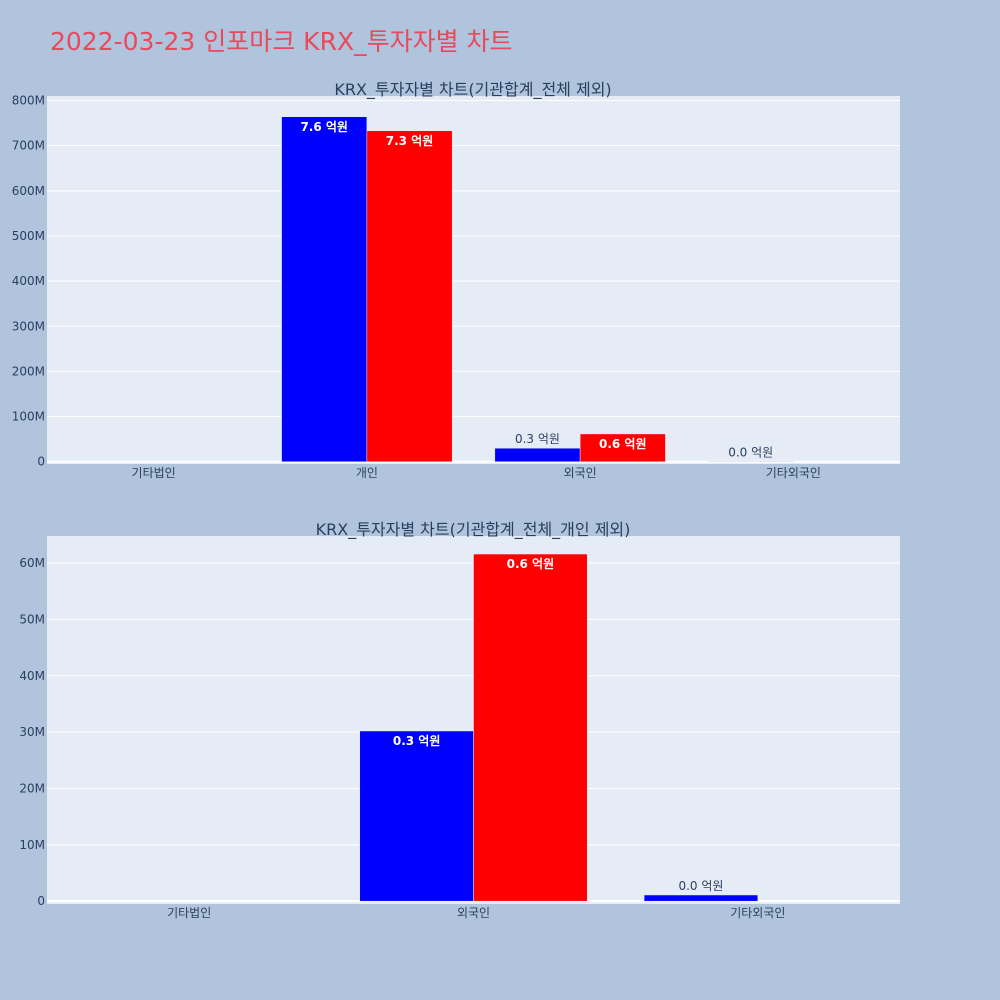 This screenshot has height=1000, width=1000. What do you see at coordinates (32, 788) in the screenshot?
I see `y-tick-label: 20M` at bounding box center [32, 788].